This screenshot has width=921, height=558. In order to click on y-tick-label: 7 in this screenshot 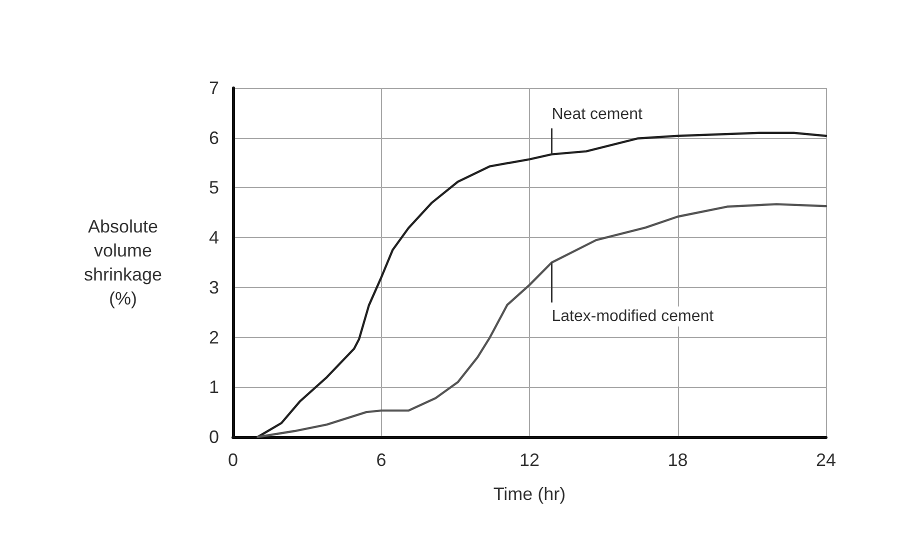, I will do `click(213, 88)`.